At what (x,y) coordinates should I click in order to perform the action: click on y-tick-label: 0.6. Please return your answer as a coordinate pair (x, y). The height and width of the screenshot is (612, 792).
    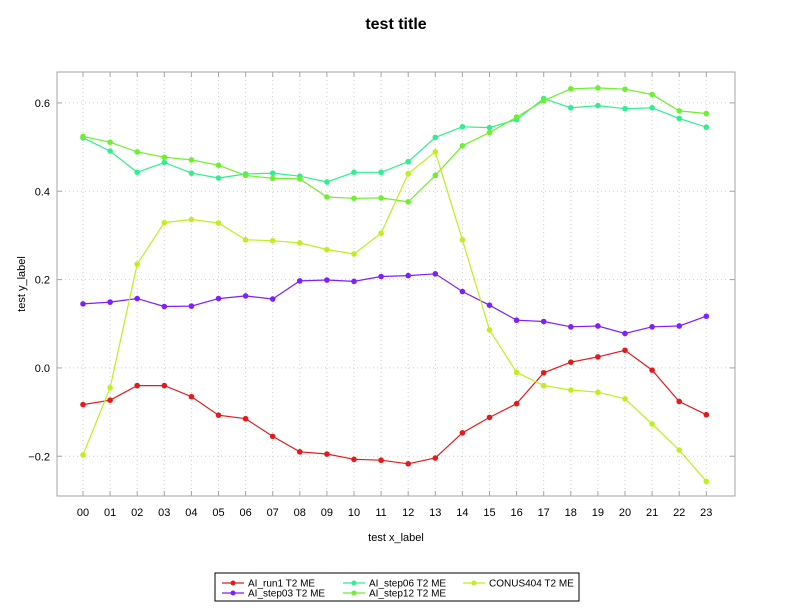
    Looking at the image, I should click on (42, 104).